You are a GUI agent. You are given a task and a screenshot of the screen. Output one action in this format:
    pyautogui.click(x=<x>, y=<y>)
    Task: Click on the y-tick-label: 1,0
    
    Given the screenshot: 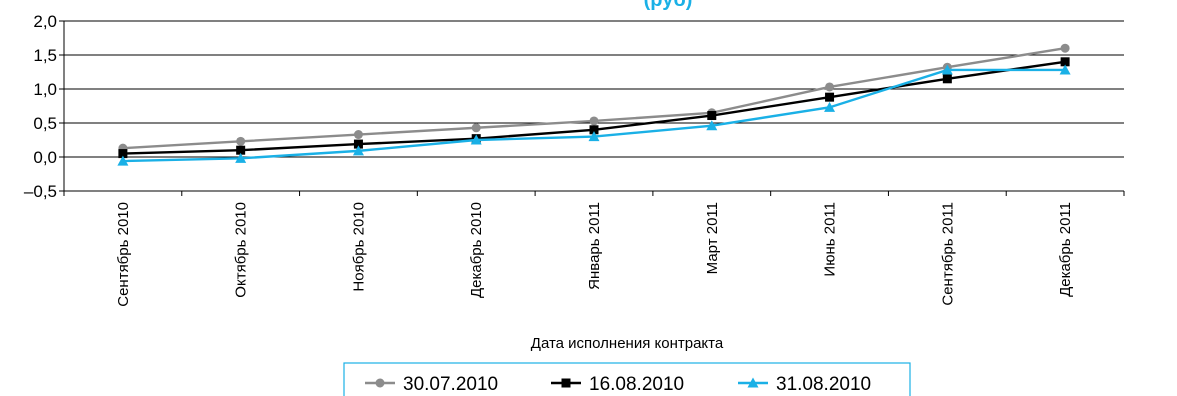 What is the action you would take?
    pyautogui.click(x=45, y=89)
    